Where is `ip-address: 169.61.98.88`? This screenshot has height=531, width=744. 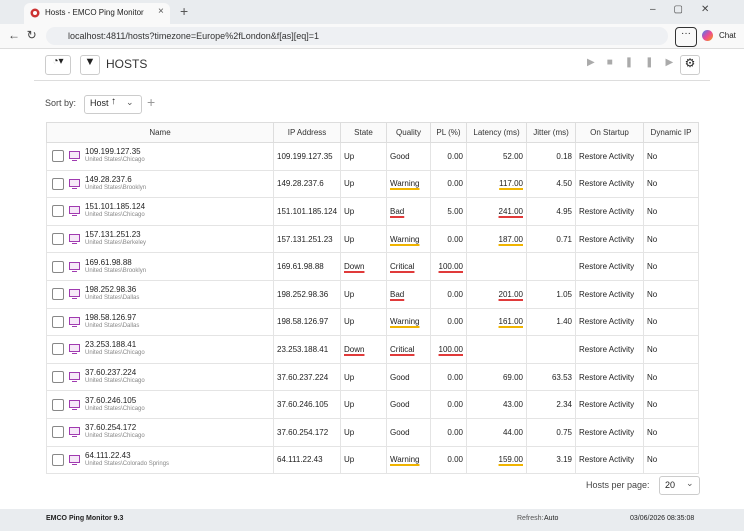 ip-address: 169.61.98.88 is located at coordinates (307, 266).